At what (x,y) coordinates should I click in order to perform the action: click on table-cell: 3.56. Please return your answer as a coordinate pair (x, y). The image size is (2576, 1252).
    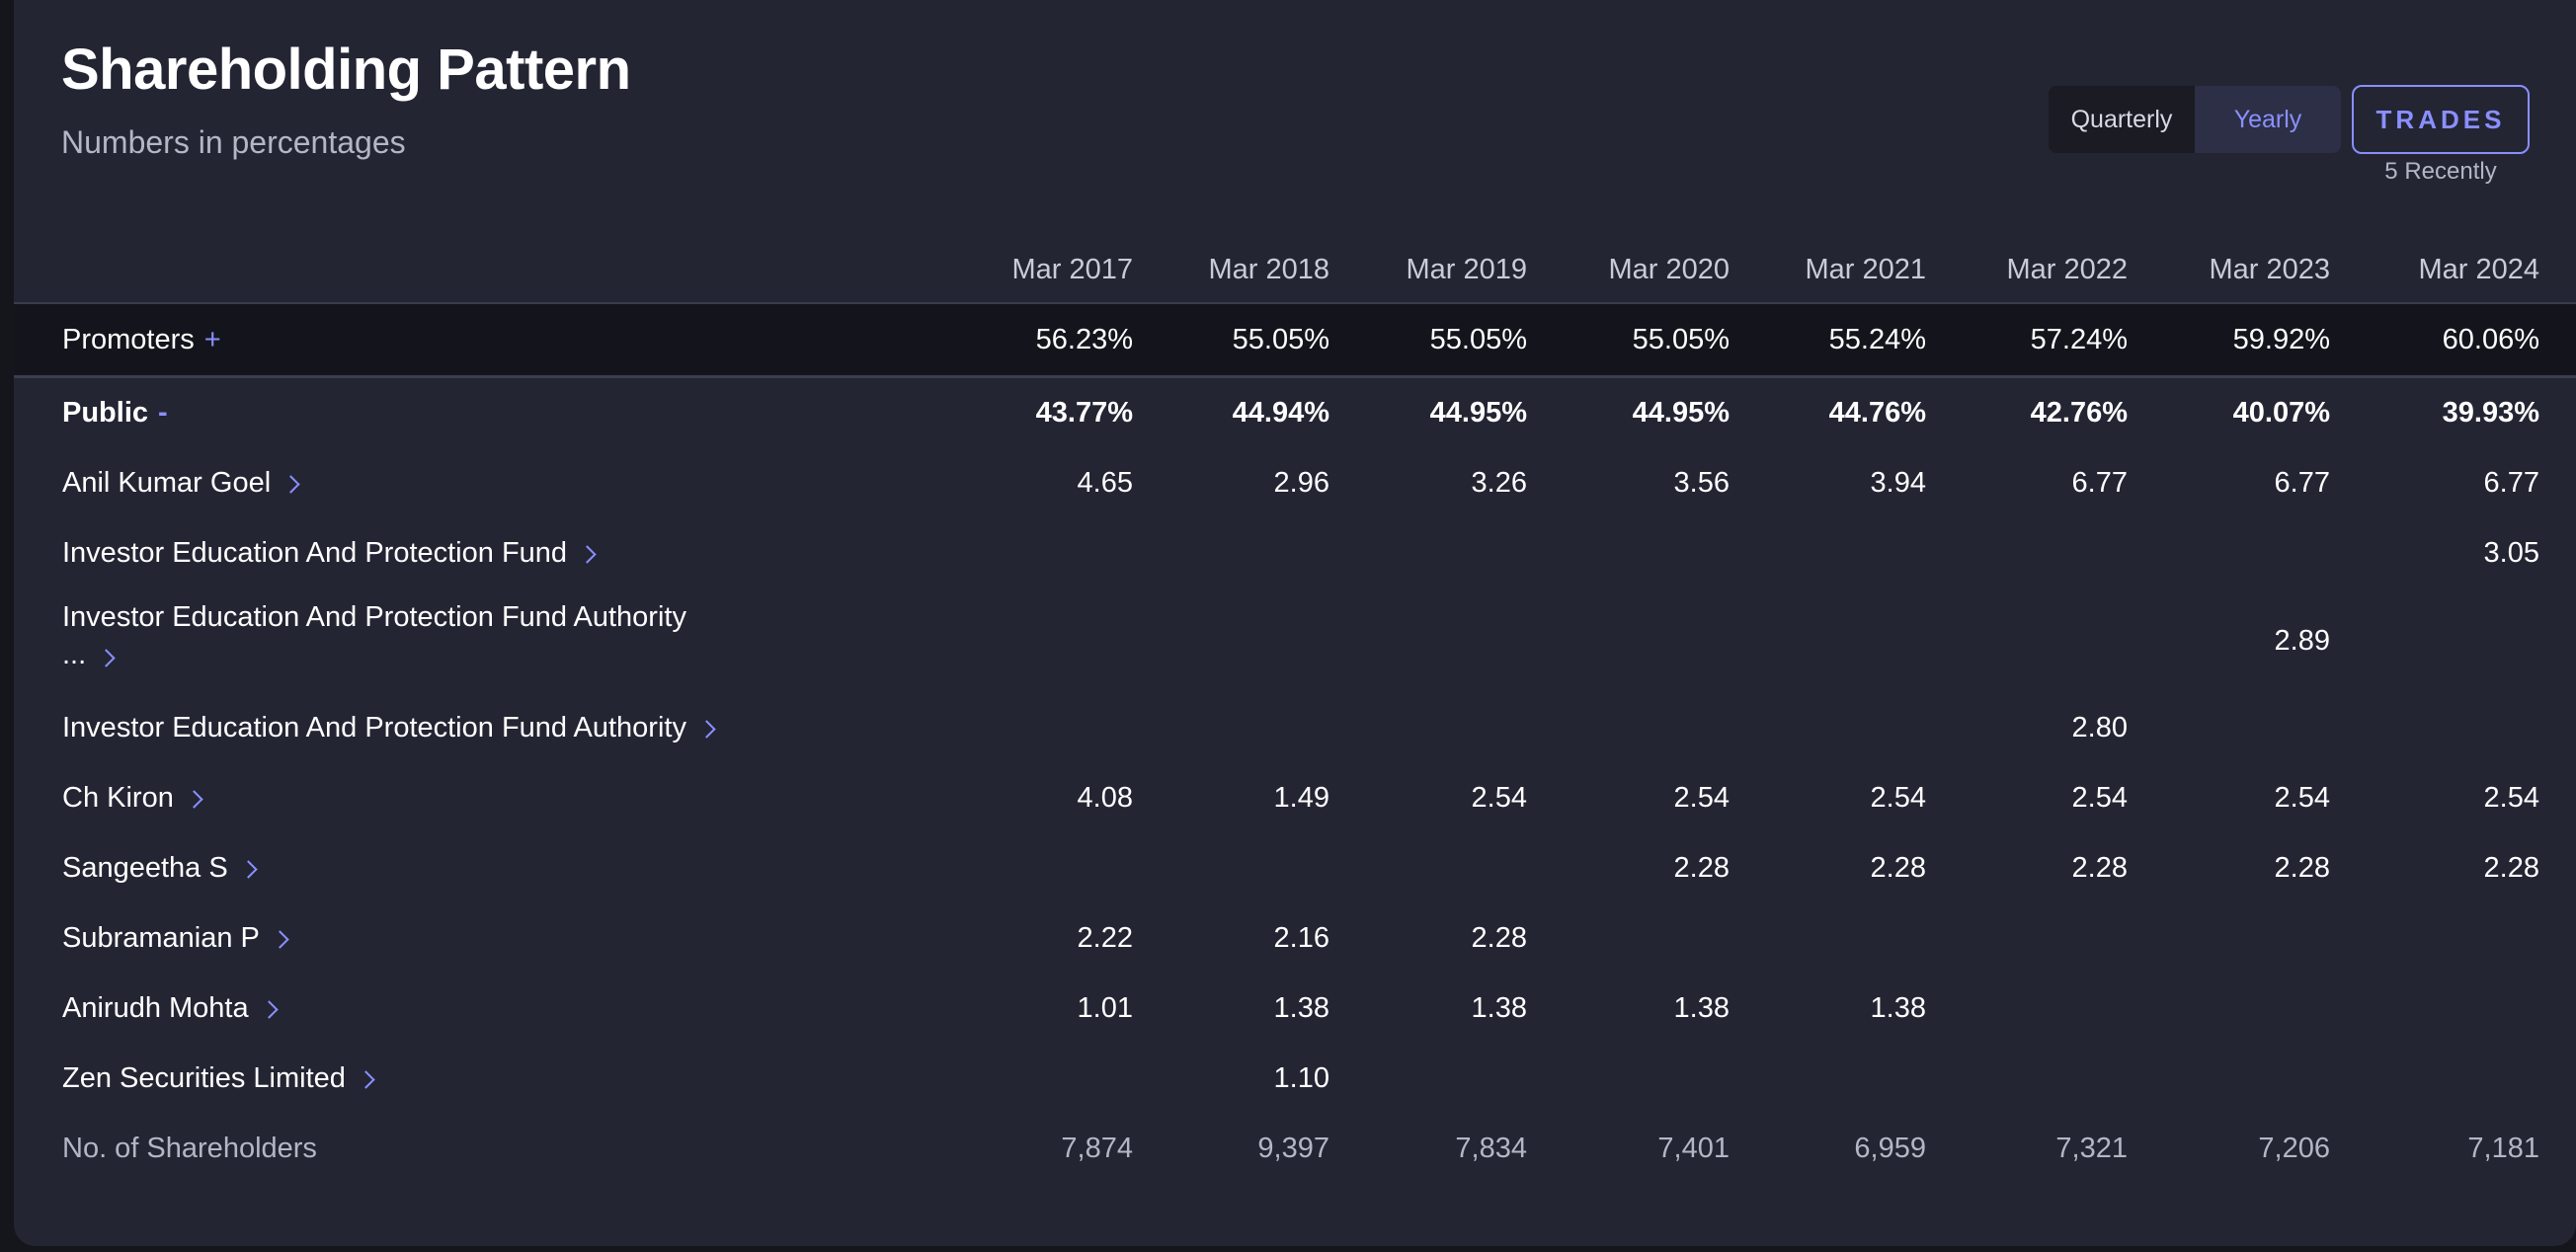
    Looking at the image, I should click on (1701, 483).